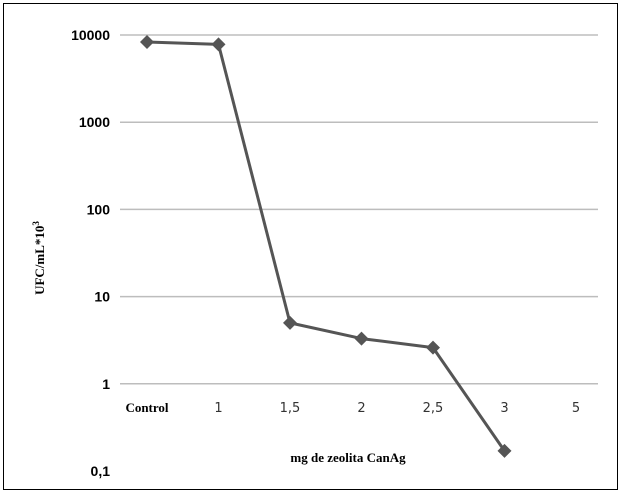  What do you see at coordinates (504, 408) in the screenshot?
I see `x-tick-label: 3` at bounding box center [504, 408].